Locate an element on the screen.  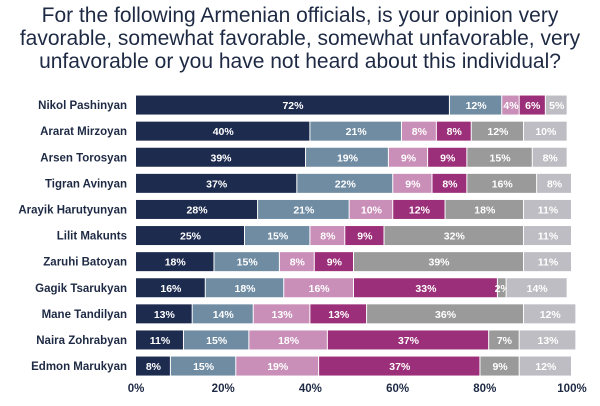
x-tick-label: 100% is located at coordinates (571, 389).